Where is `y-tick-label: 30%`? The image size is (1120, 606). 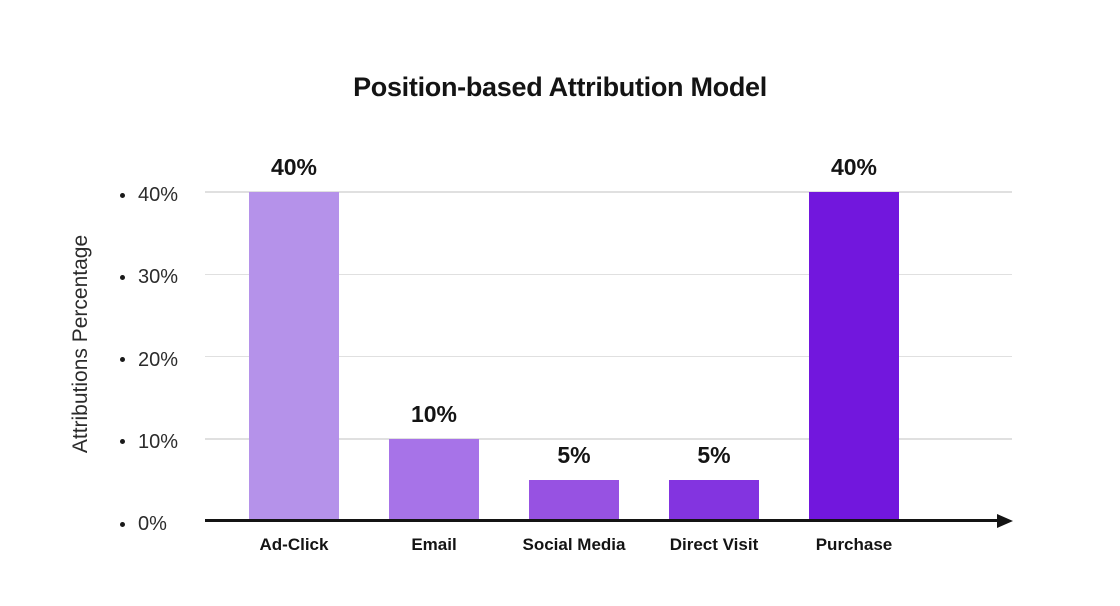
y-tick-label: 30% is located at coordinates (158, 277).